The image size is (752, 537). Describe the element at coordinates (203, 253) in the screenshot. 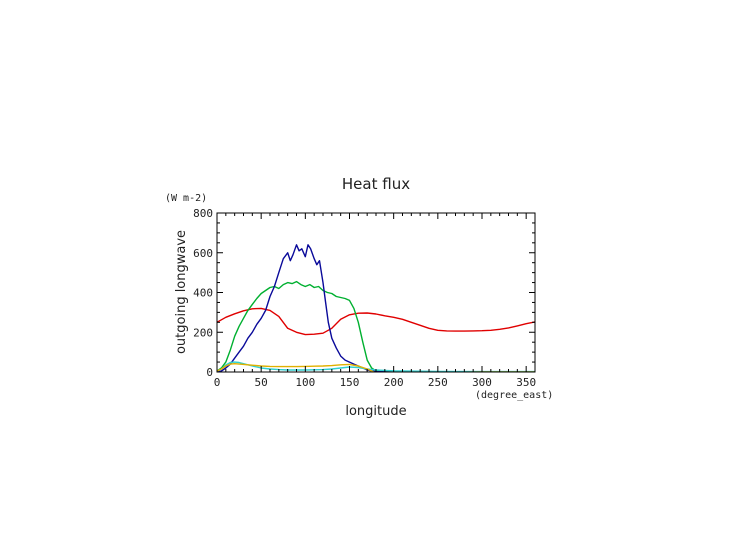

I see `y-tick-label: 600` at that location.